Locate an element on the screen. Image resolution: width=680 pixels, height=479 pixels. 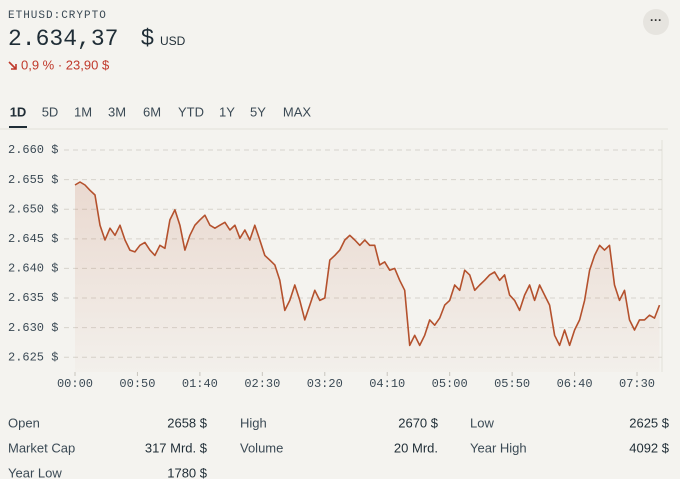
stat-label: Year High is located at coordinates (498, 447).